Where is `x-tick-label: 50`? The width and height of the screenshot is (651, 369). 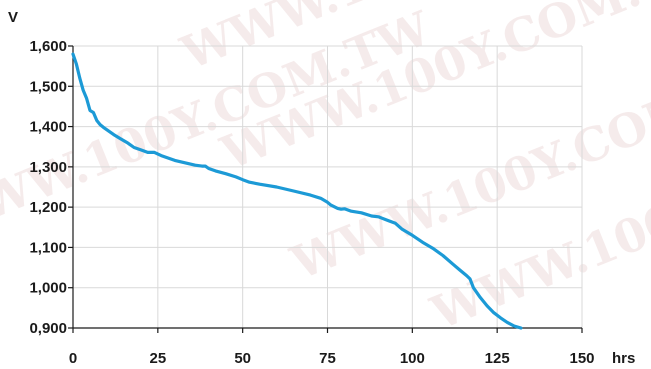 x-tick-label: 50 is located at coordinates (242, 358).